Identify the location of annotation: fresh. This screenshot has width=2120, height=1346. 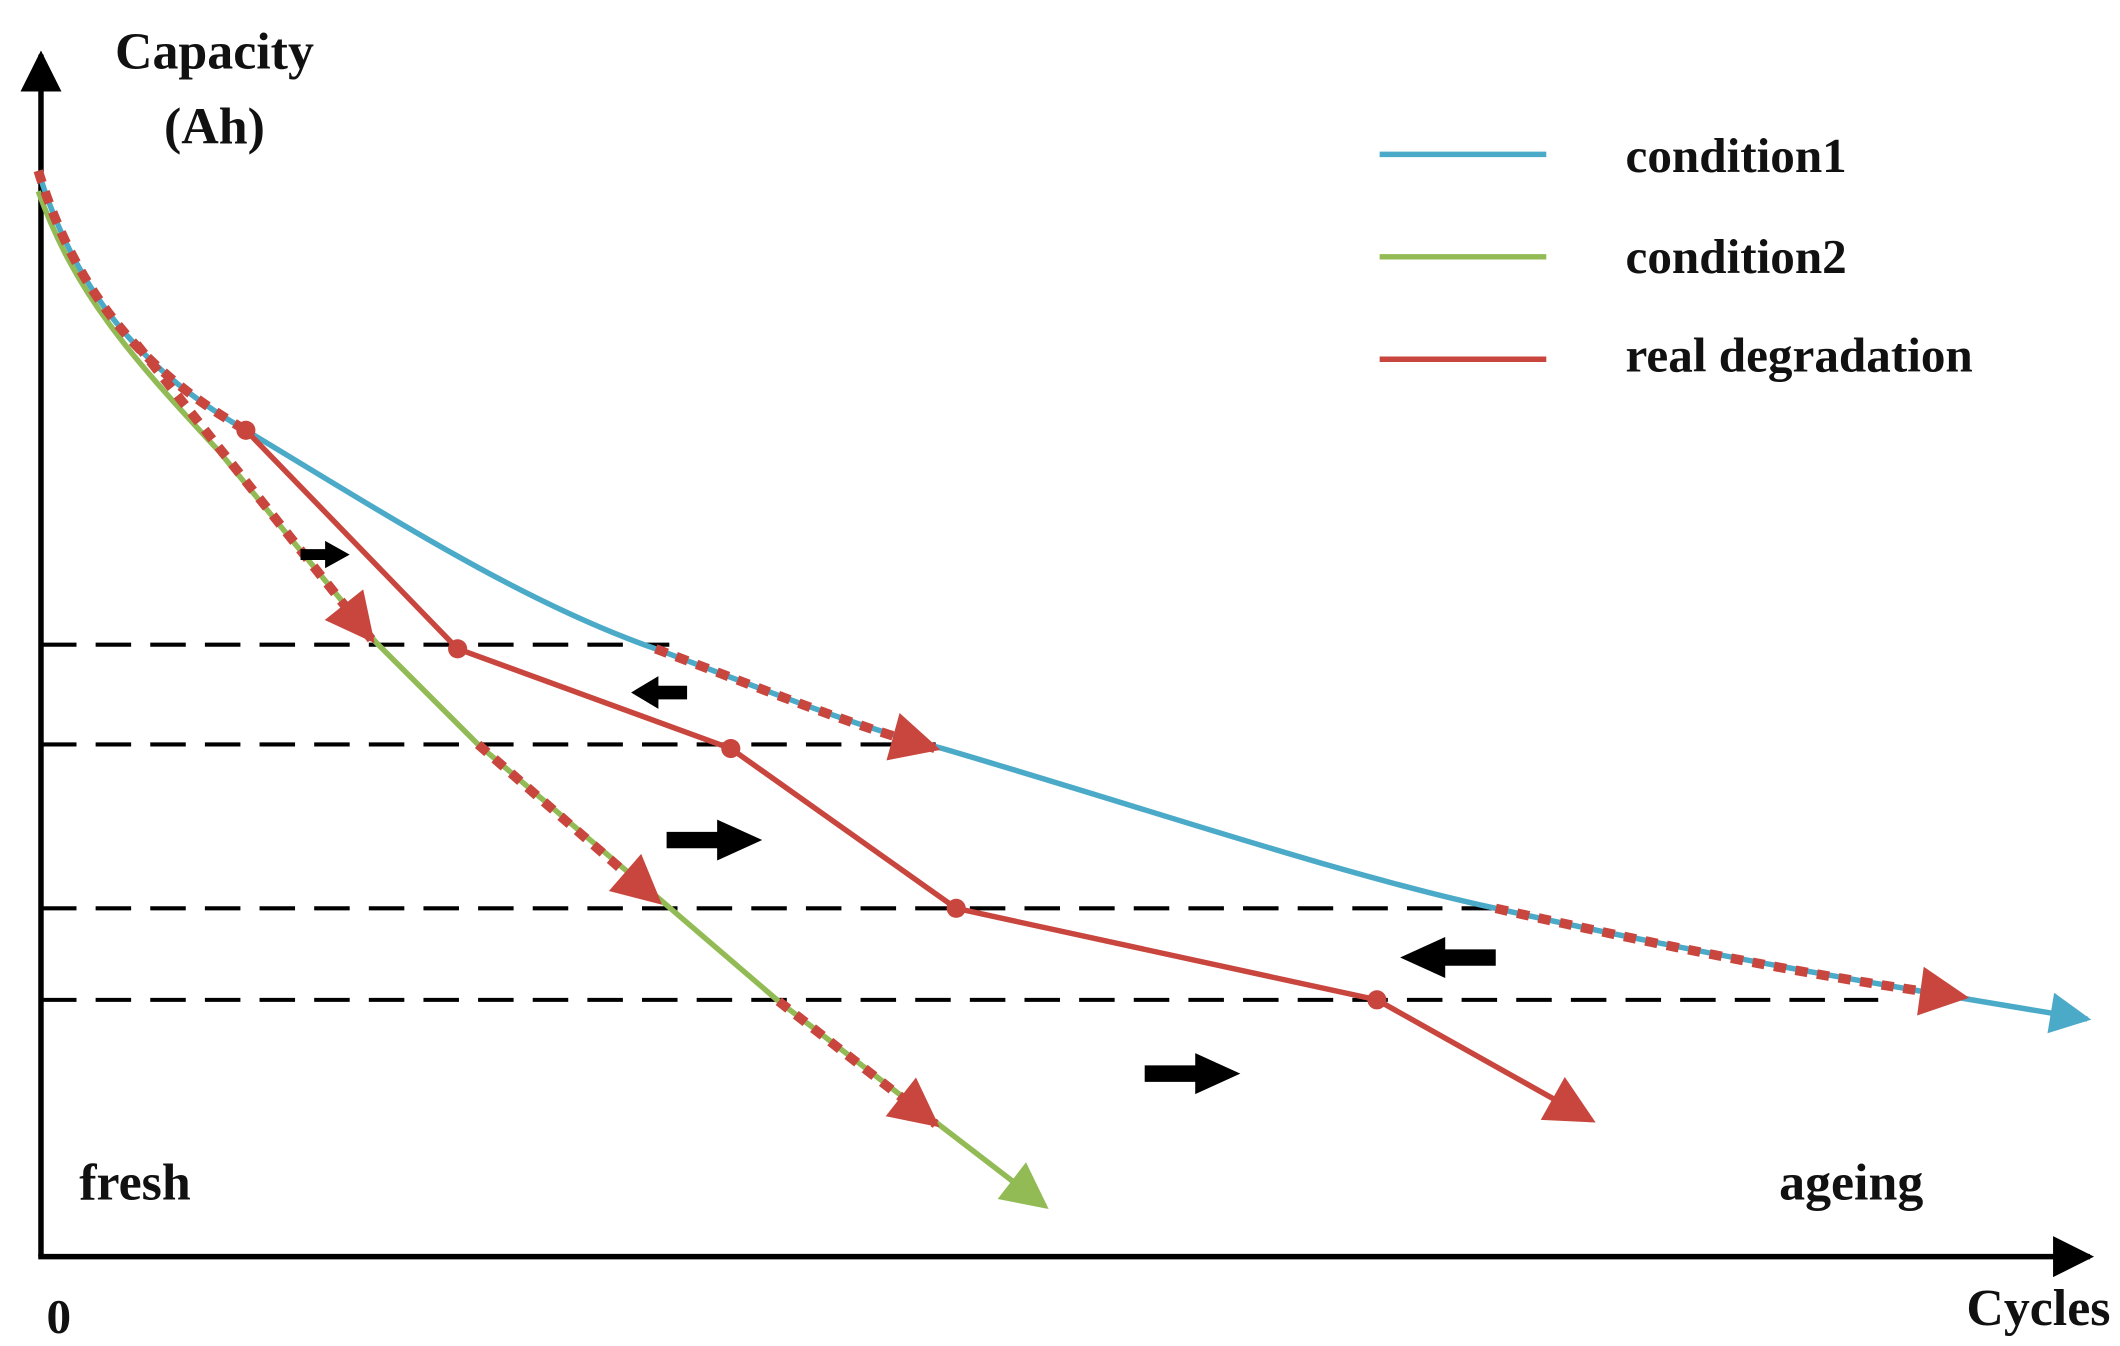
(135, 1182).